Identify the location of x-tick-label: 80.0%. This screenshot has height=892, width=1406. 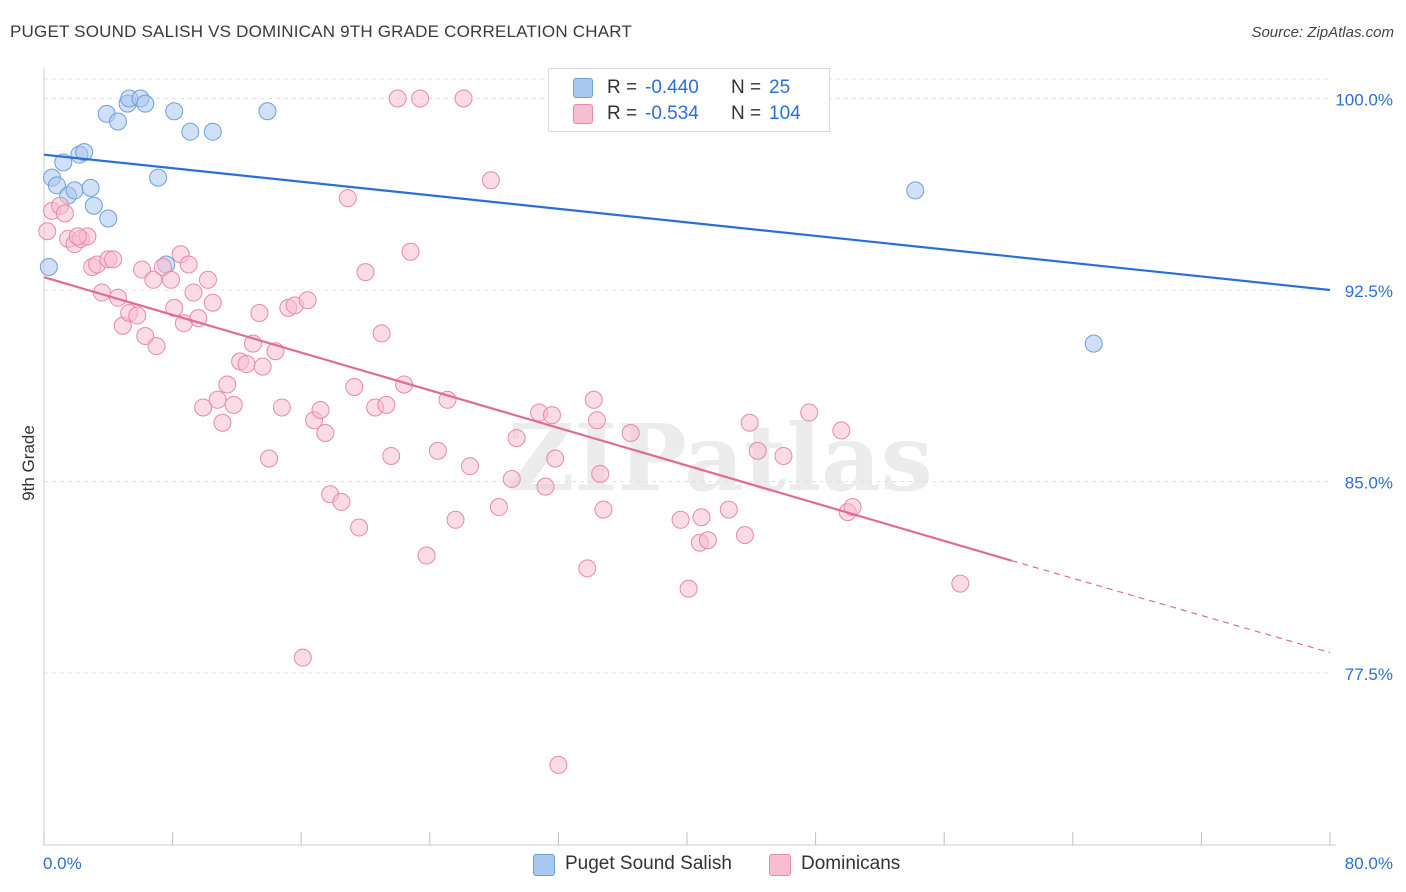
(1369, 863).